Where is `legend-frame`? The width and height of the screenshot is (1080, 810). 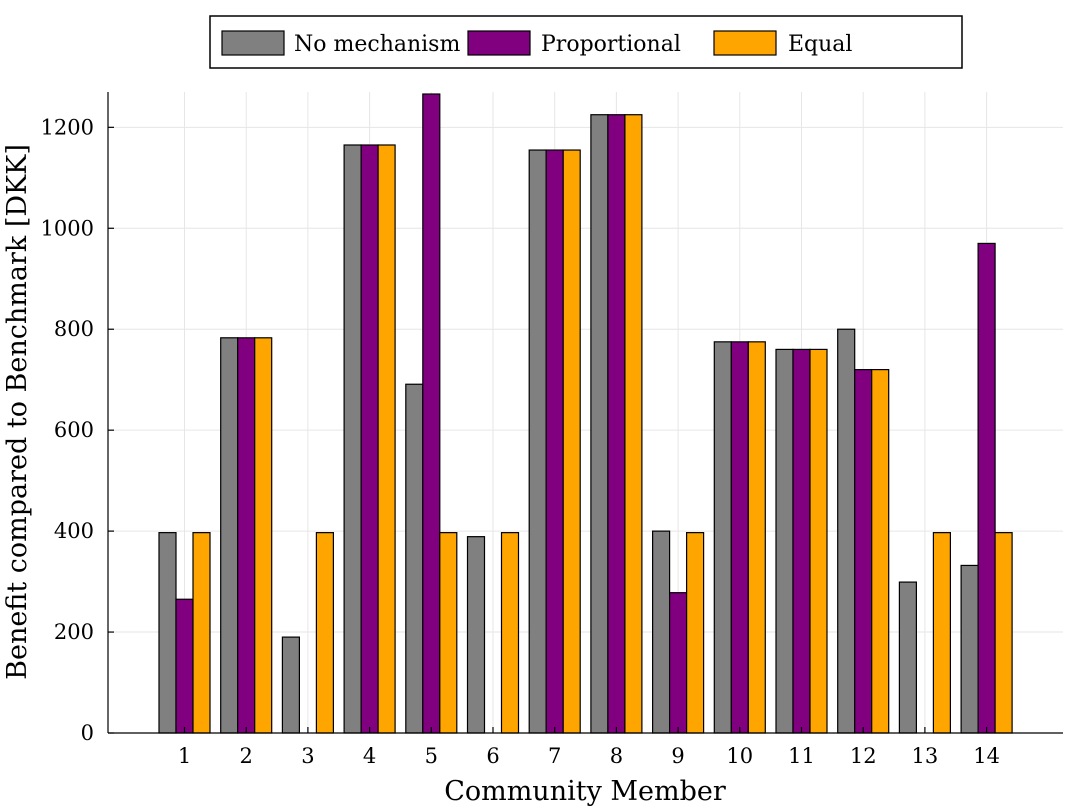 legend-frame is located at coordinates (586, 42).